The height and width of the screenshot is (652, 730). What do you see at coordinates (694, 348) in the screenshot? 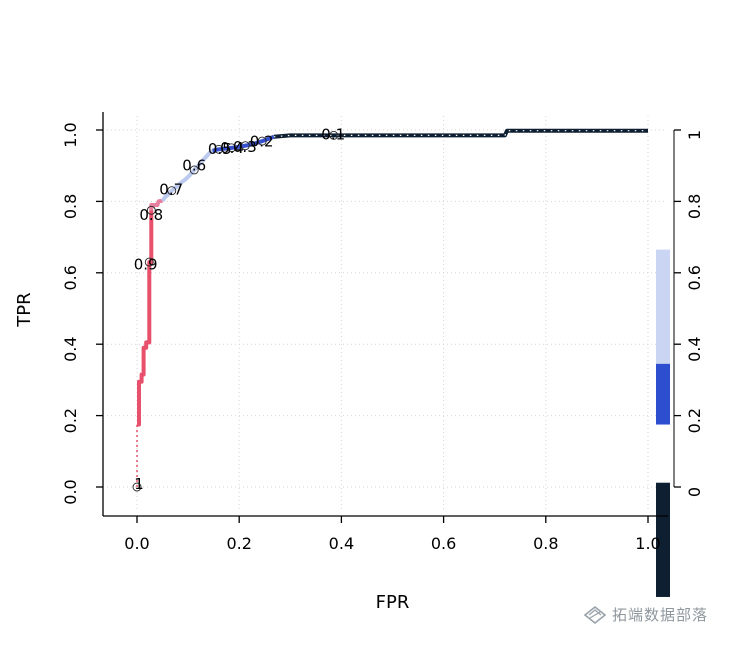
I see `colorbar-tick-label: 0.4` at bounding box center [694, 348].